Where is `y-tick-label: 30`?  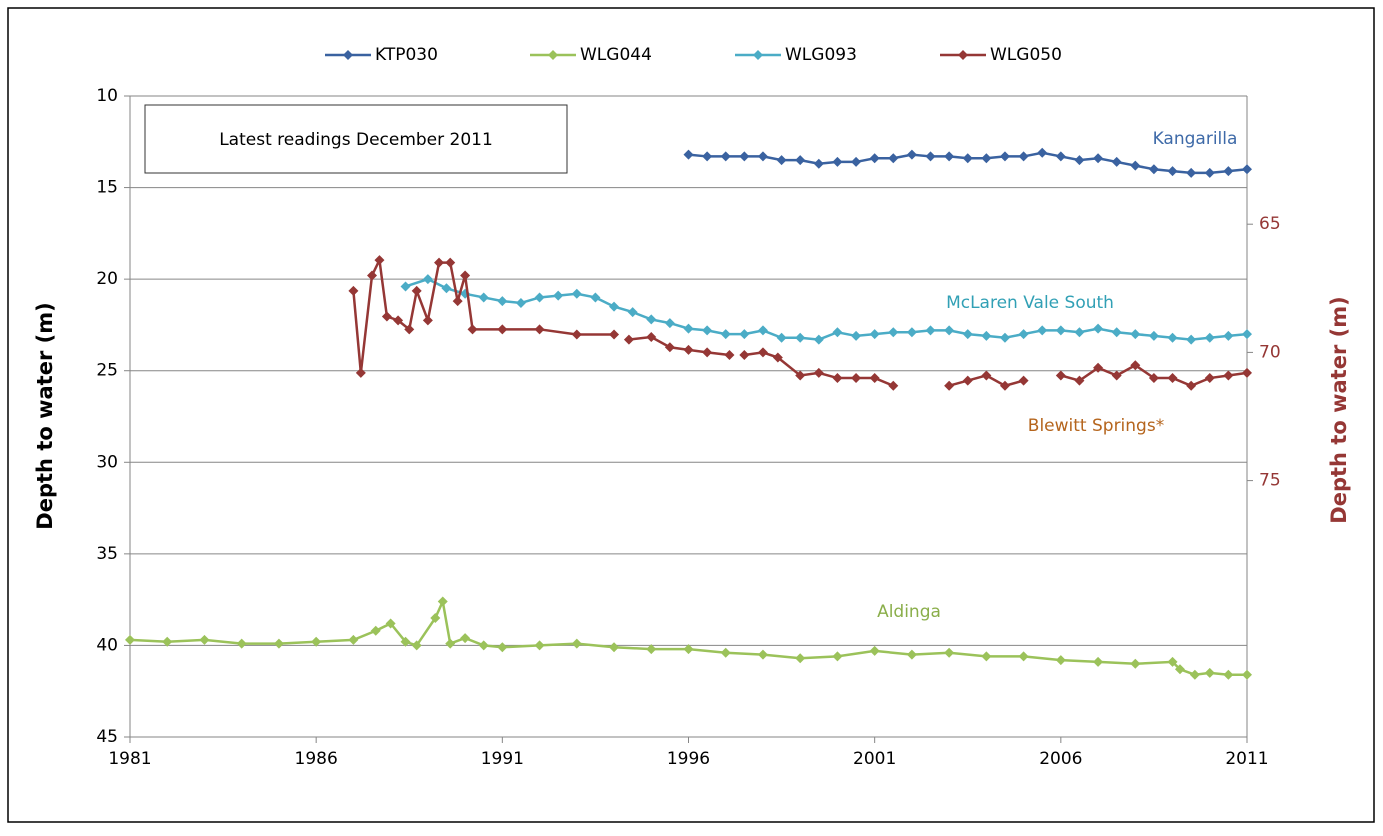
y-tick-label: 30 is located at coordinates (107, 462).